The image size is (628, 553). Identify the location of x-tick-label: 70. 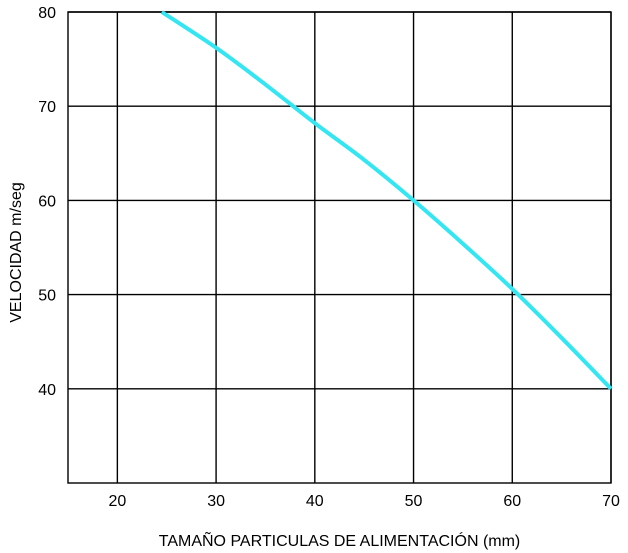
(611, 501).